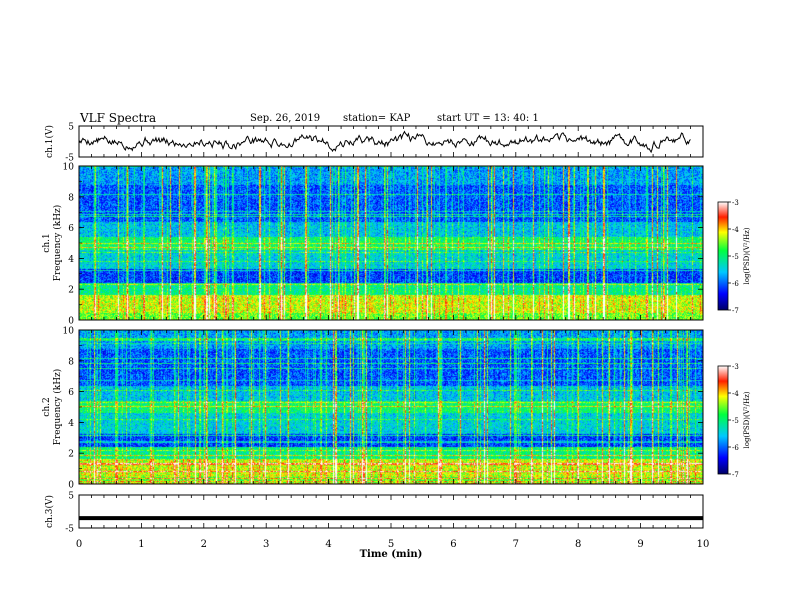  Describe the element at coordinates (747, 419) in the screenshot. I see `ch2-spectrogram-colorbar-label: log(PSD)(V²/Hz)` at that location.